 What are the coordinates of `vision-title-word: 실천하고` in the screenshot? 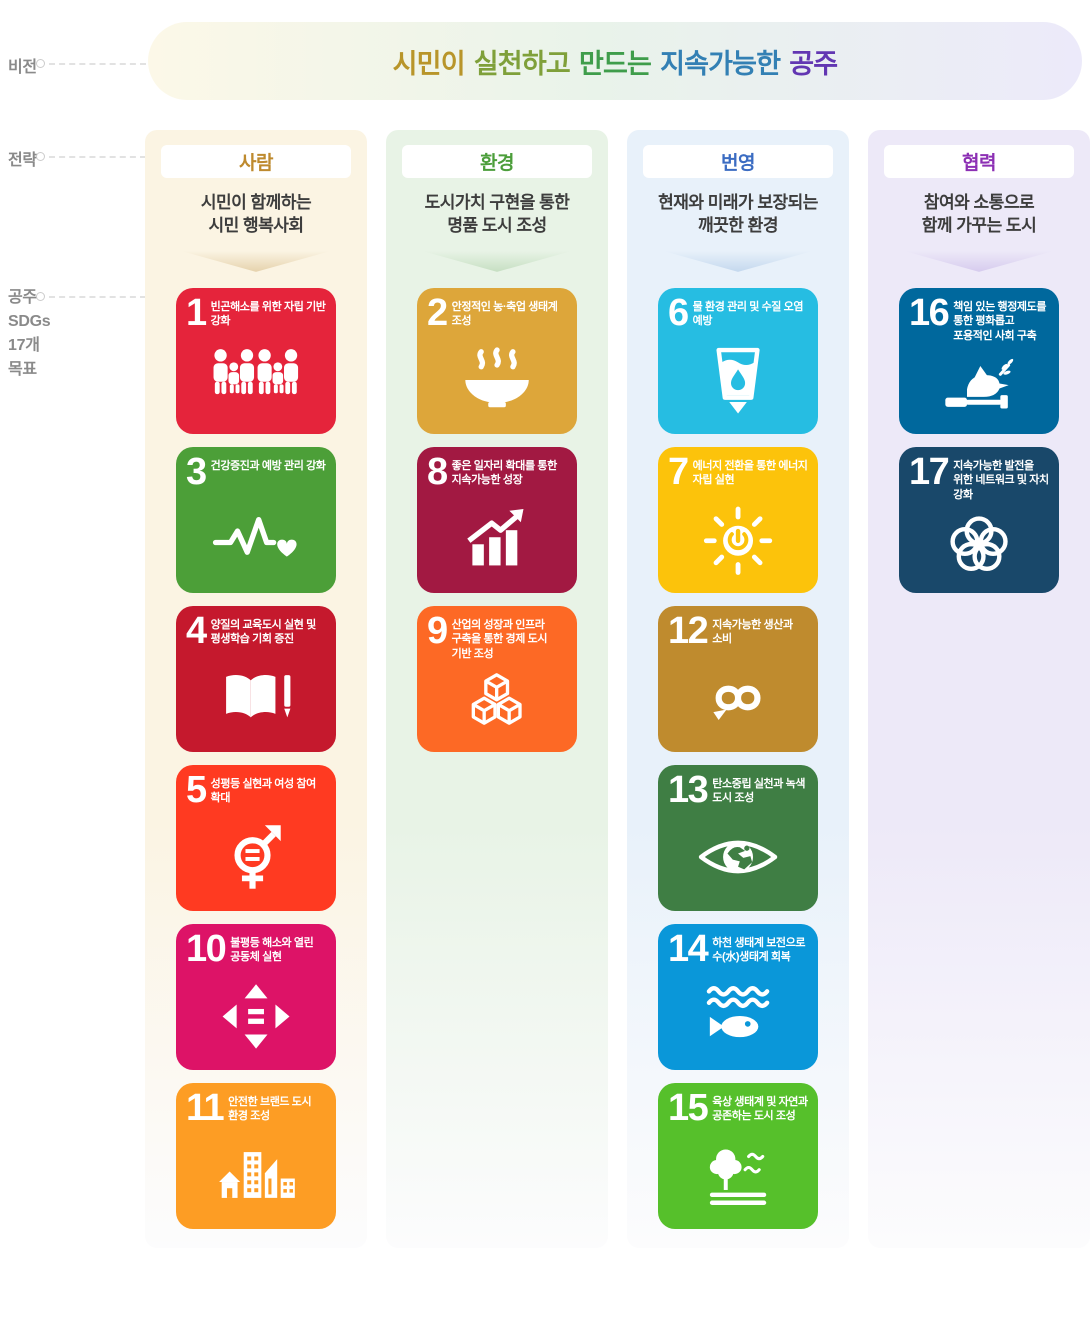 It's located at (522, 63).